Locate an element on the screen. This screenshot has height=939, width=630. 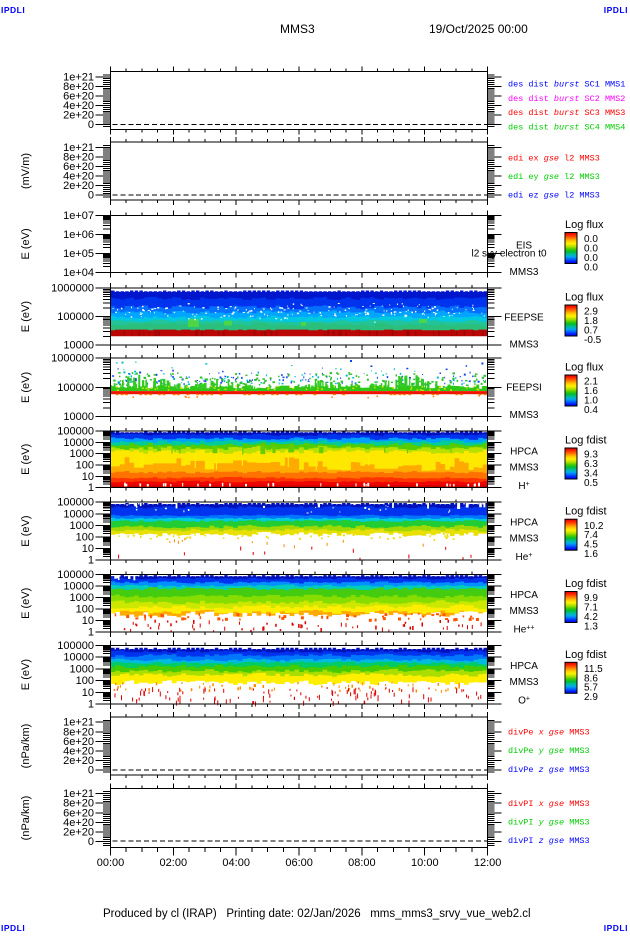
svg-text: 1.3 is located at coordinates (591, 626).